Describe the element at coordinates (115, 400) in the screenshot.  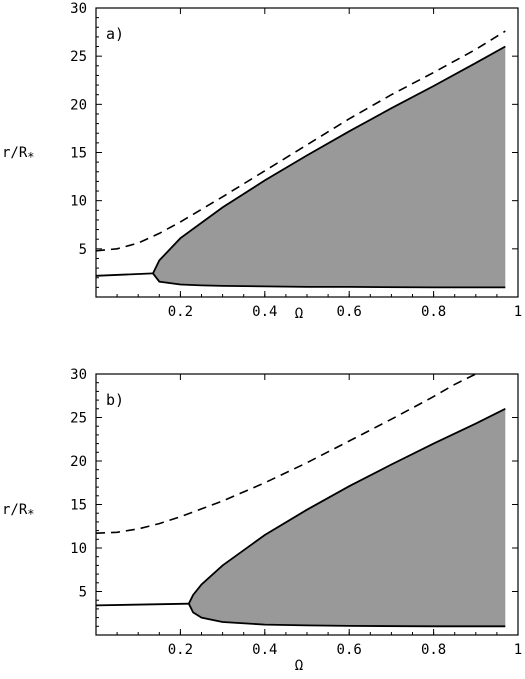
I see `panel-label: b)` at that location.